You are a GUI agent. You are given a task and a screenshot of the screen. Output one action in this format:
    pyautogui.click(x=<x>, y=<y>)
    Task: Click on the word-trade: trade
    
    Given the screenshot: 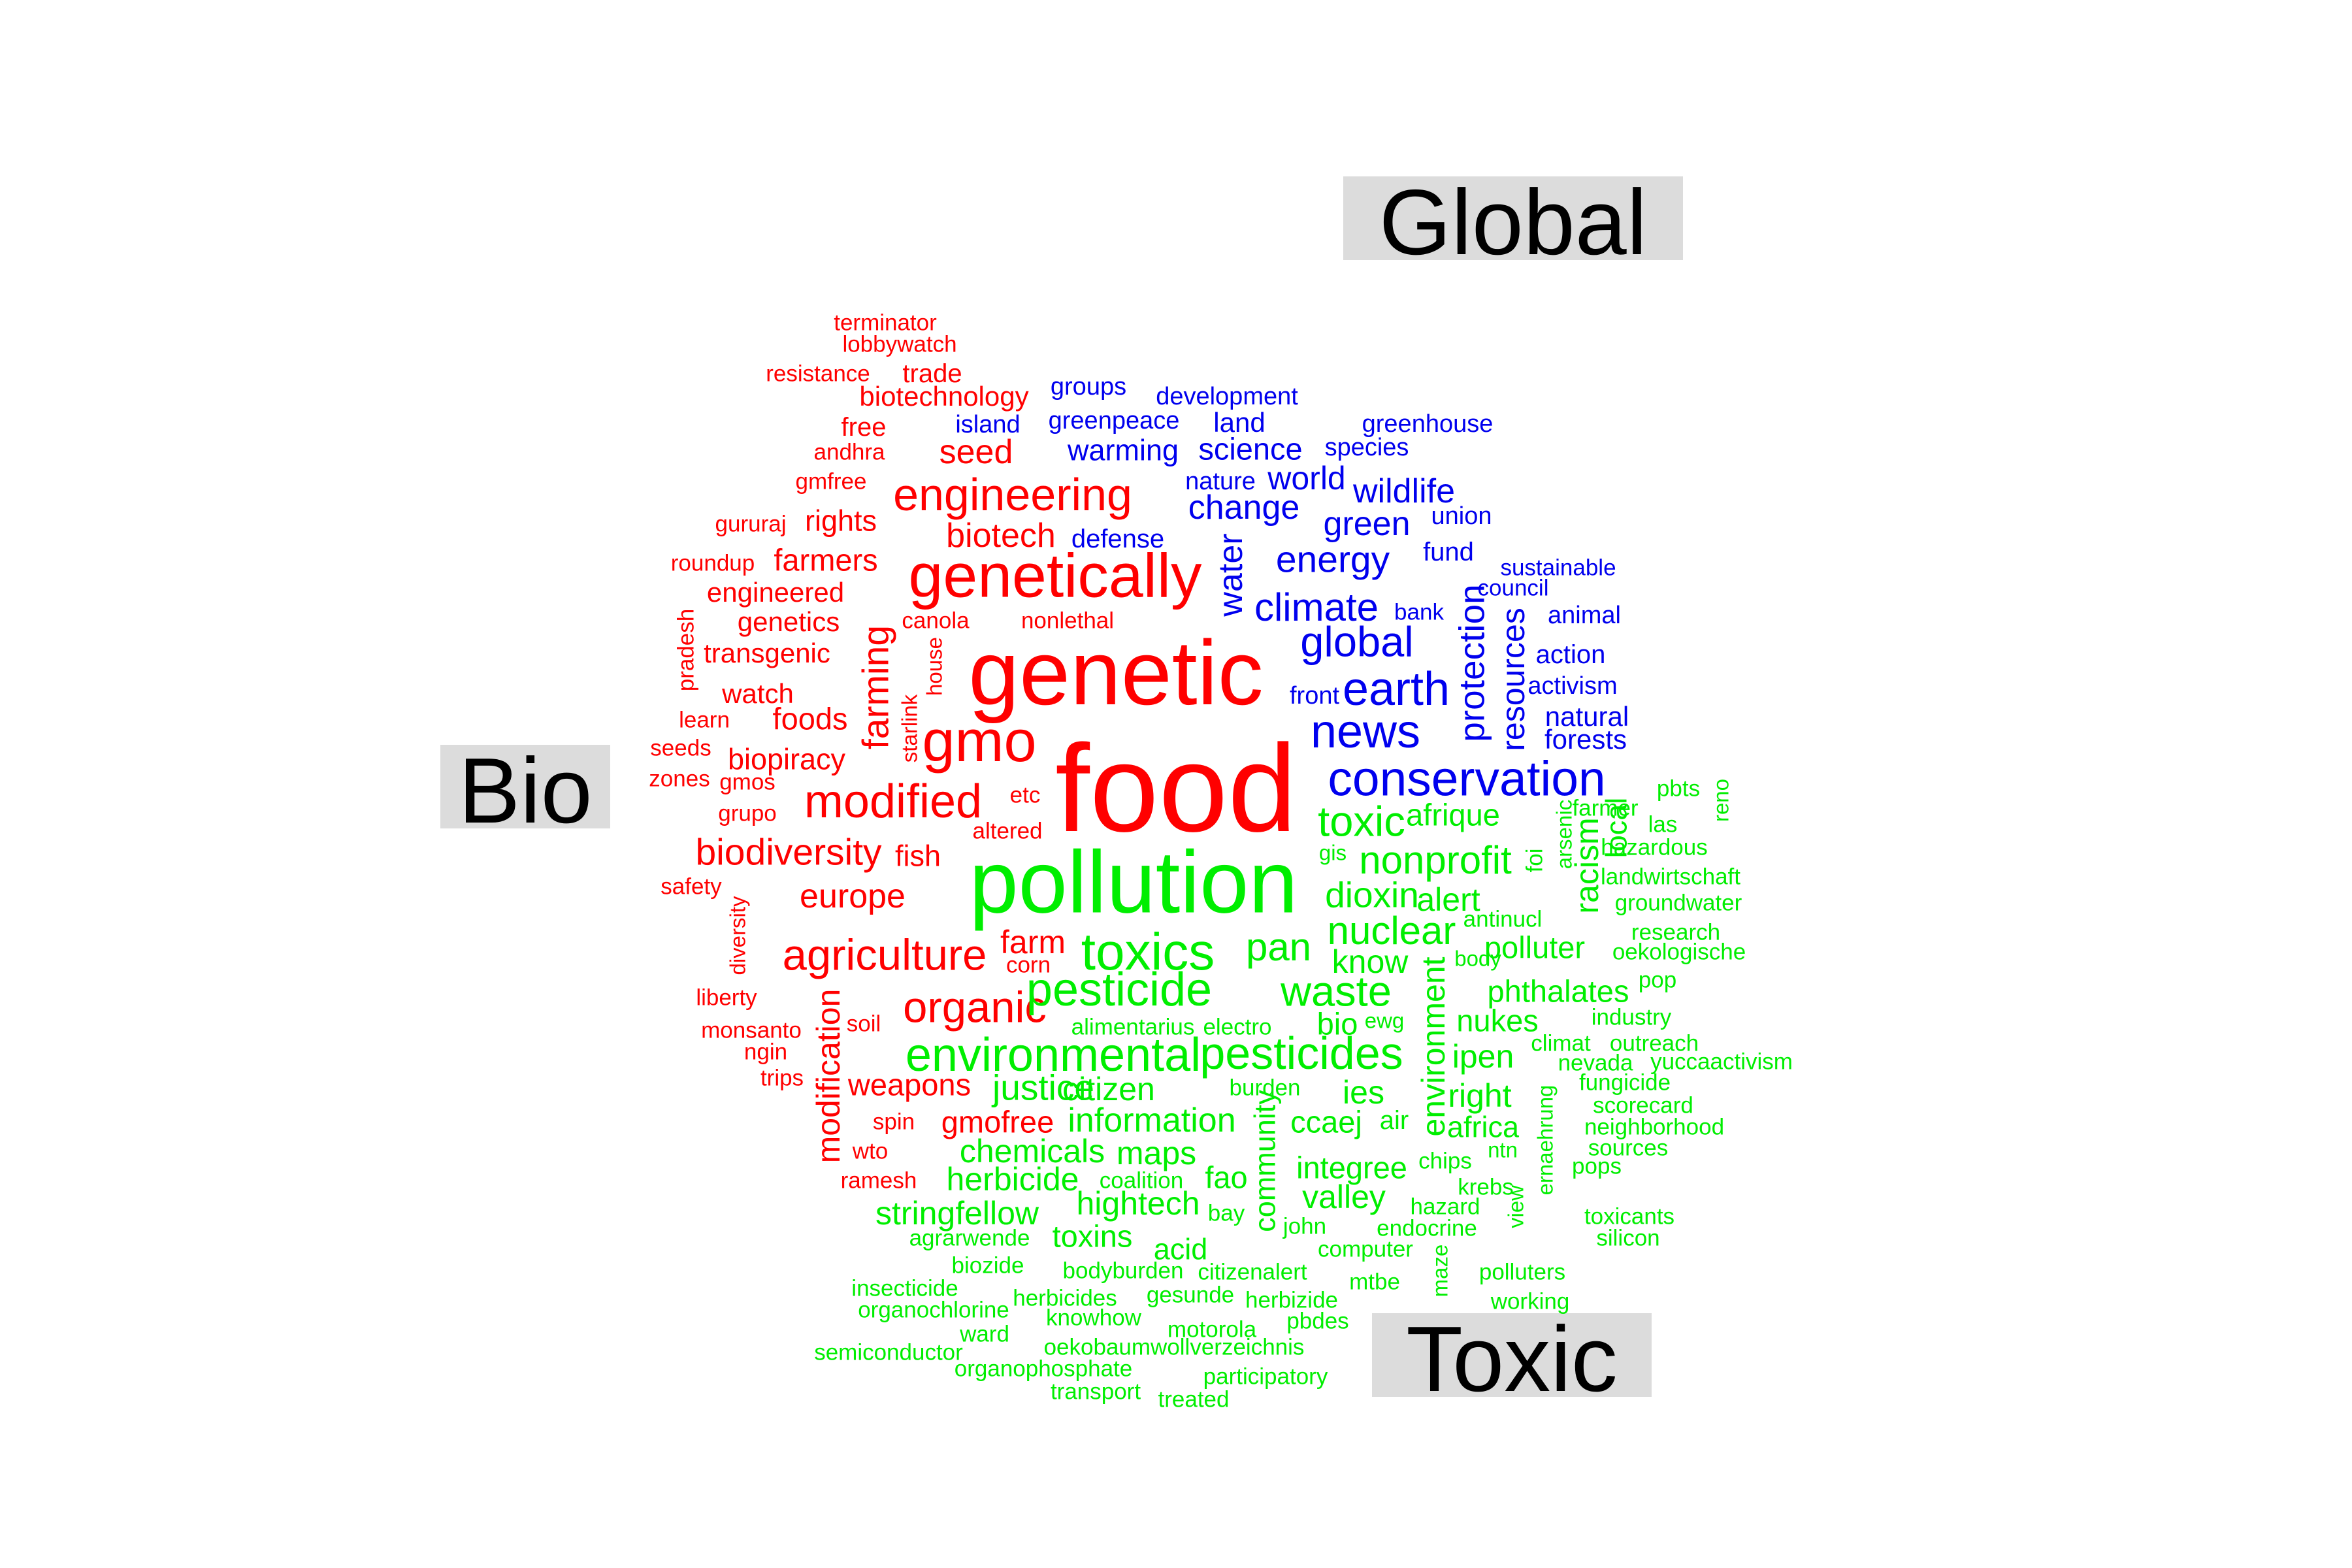 What is the action you would take?
    pyautogui.click(x=932, y=373)
    